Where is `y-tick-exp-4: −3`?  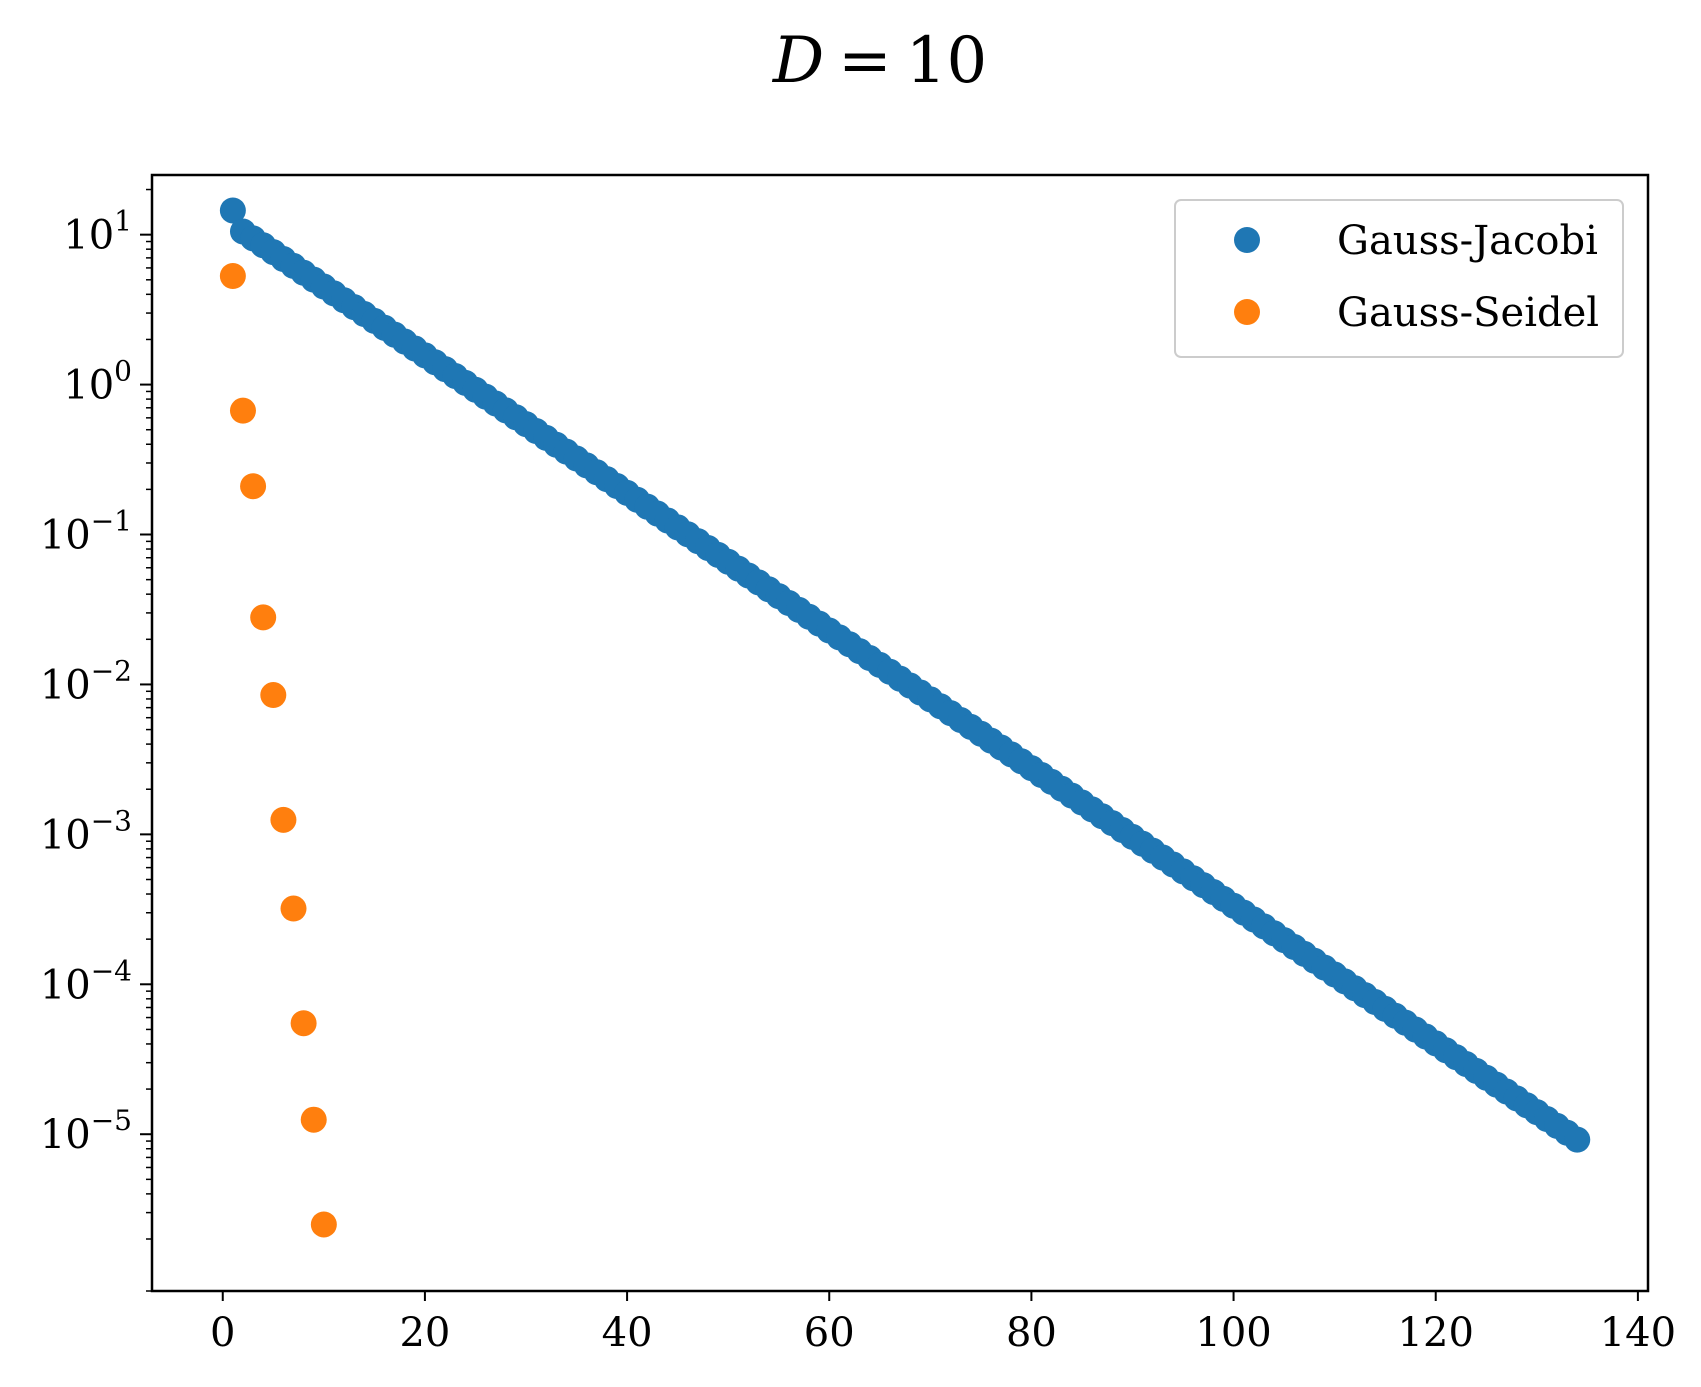 y-tick-exp-4: −3 is located at coordinates (111, 820).